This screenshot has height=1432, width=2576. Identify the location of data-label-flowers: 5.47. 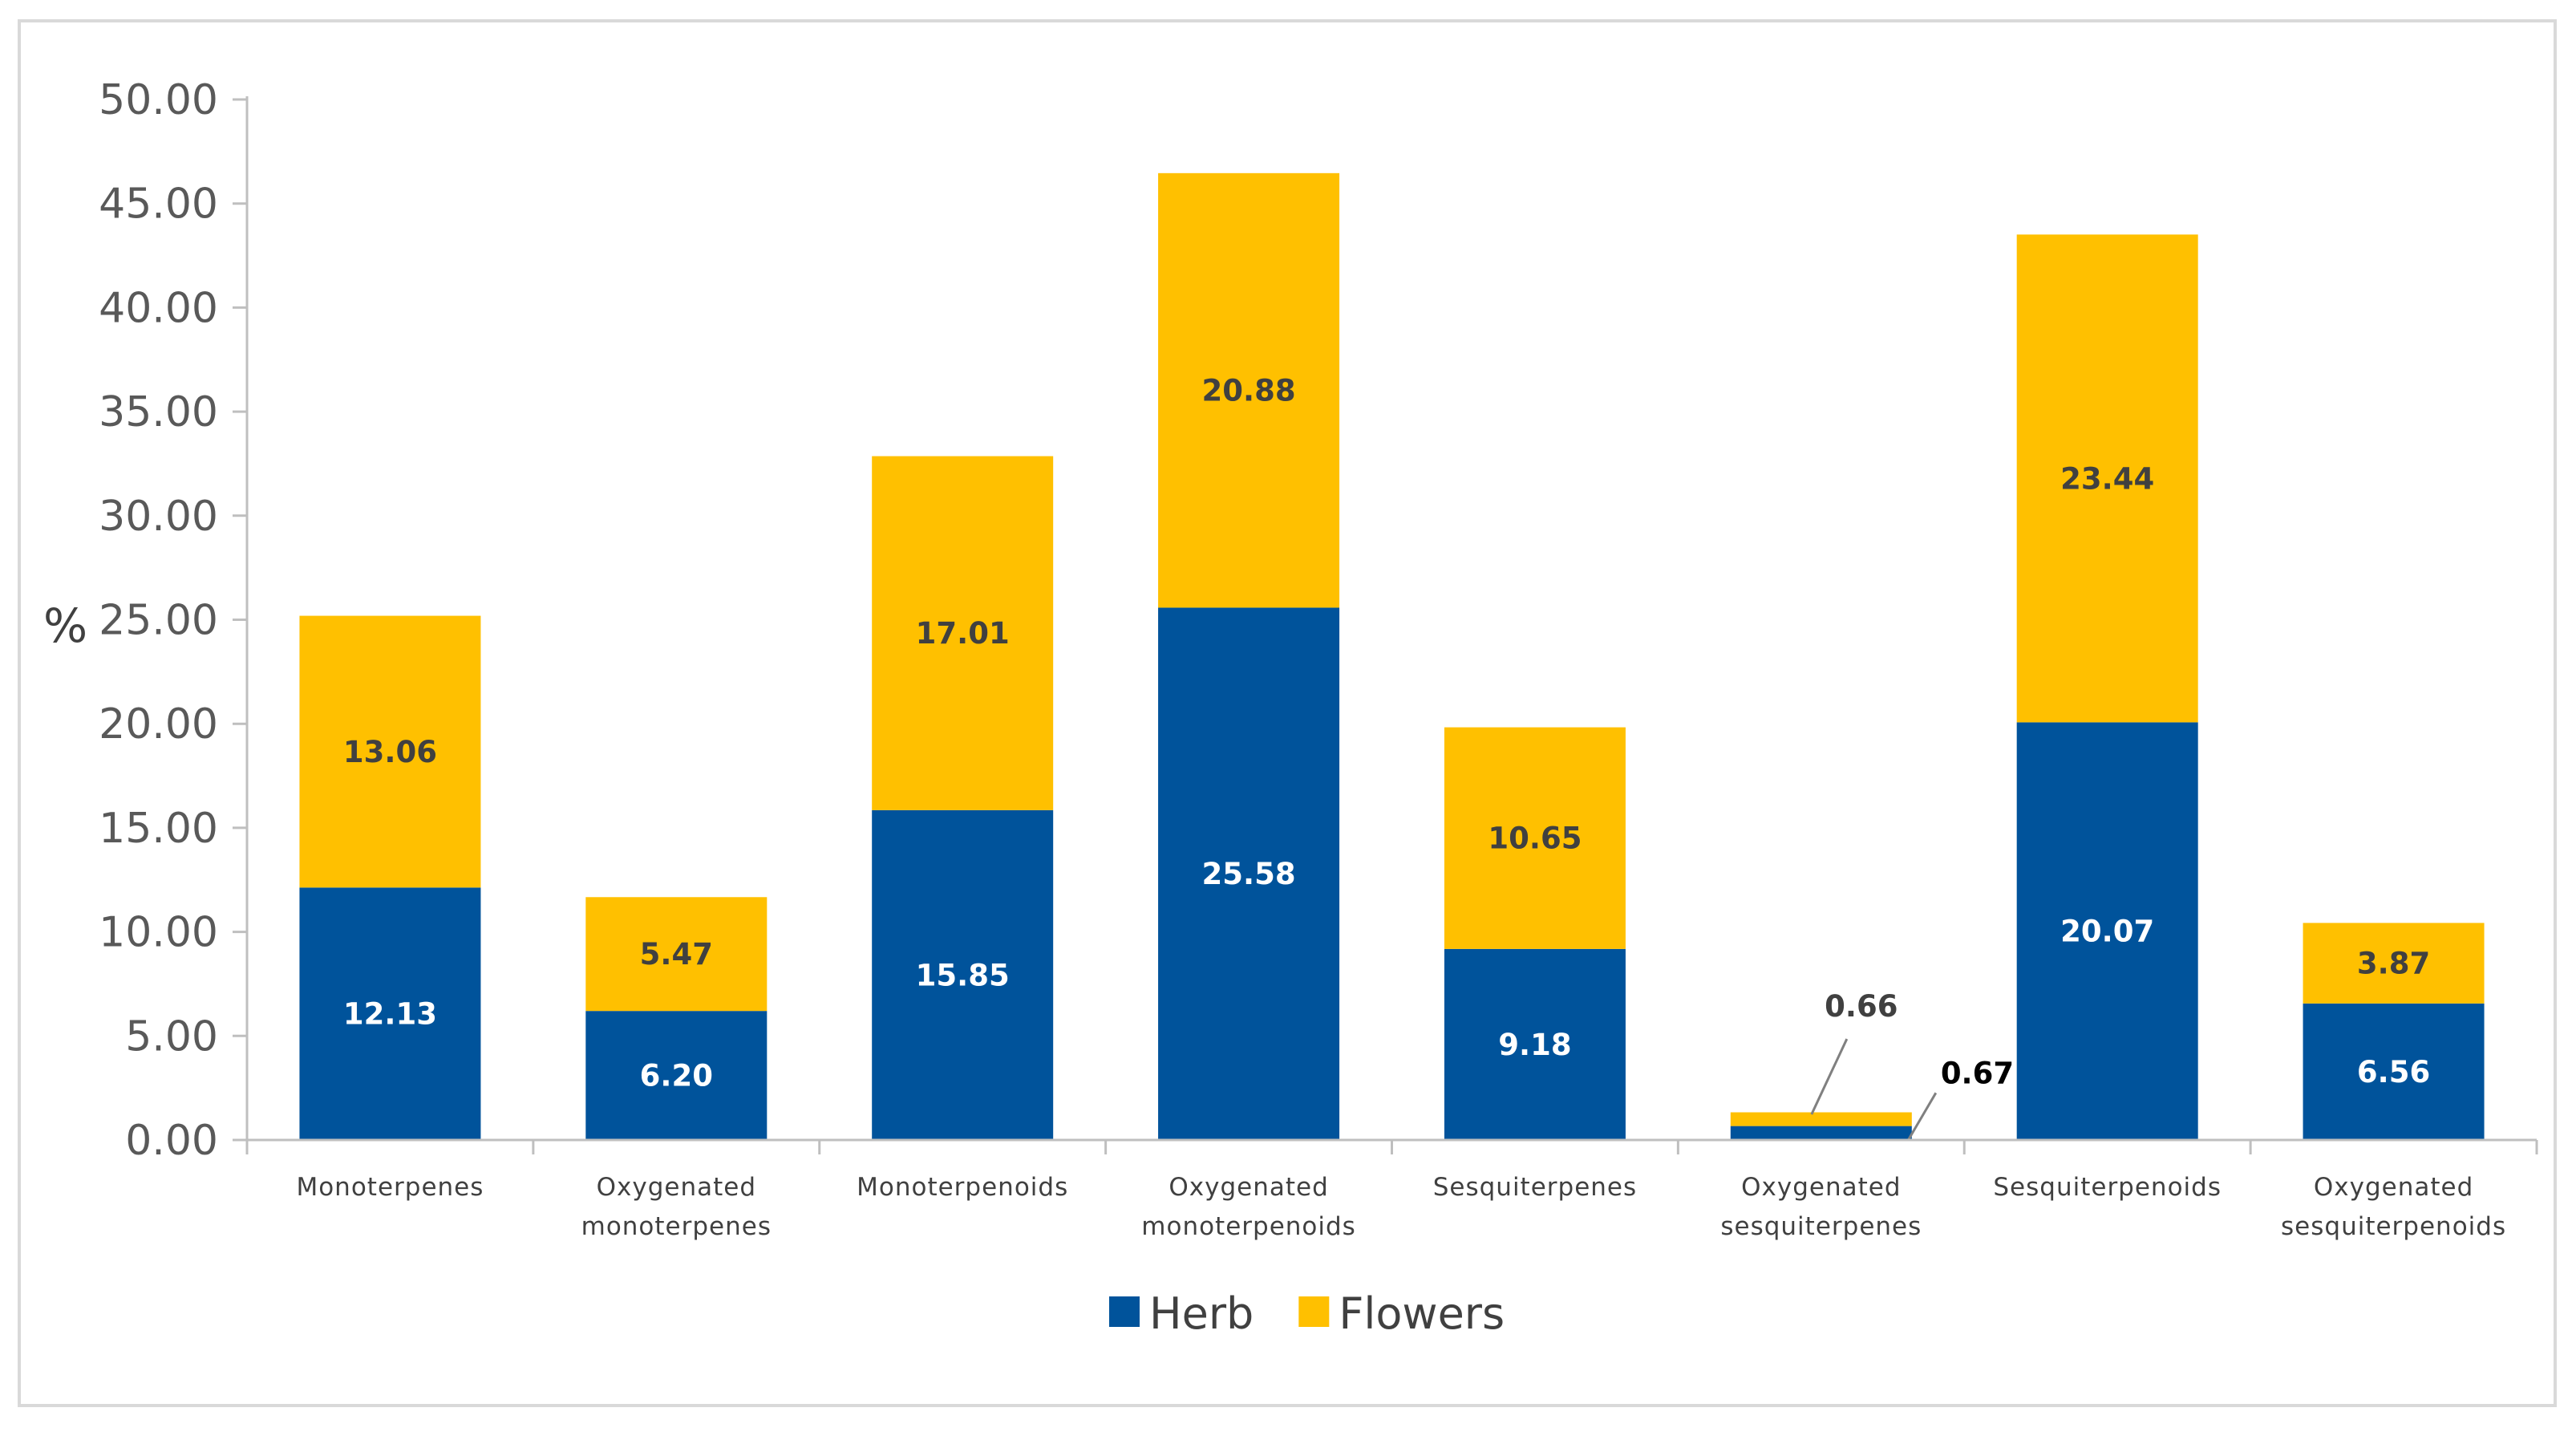
(676, 954).